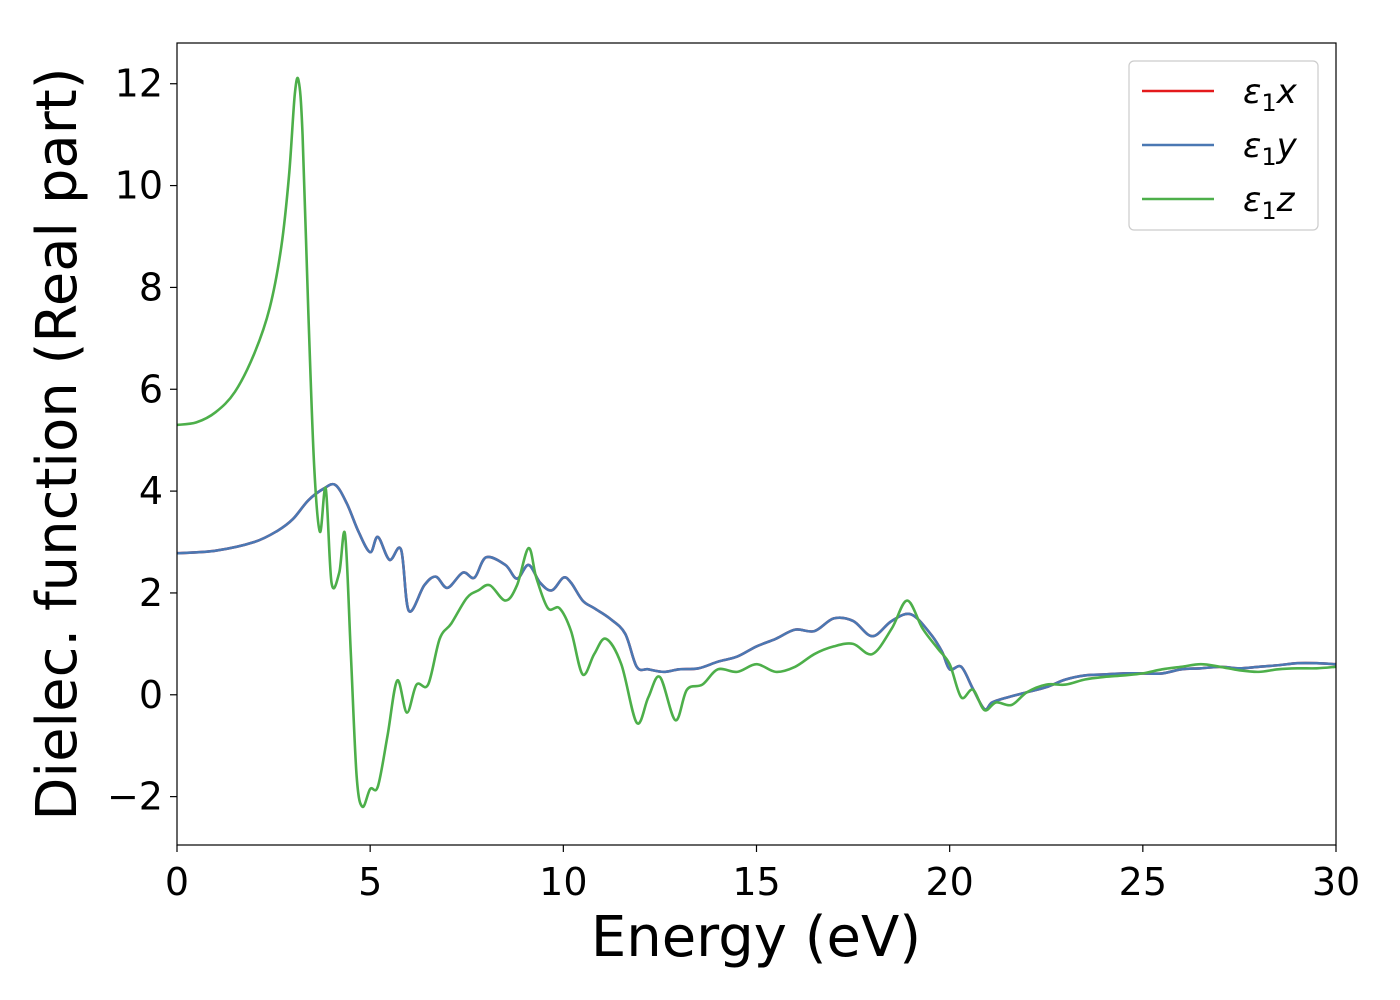 Image resolution: width=1400 pixels, height=1000 pixels. Describe the element at coordinates (151, 695) in the screenshot. I see `y-tick-label: 0` at that location.